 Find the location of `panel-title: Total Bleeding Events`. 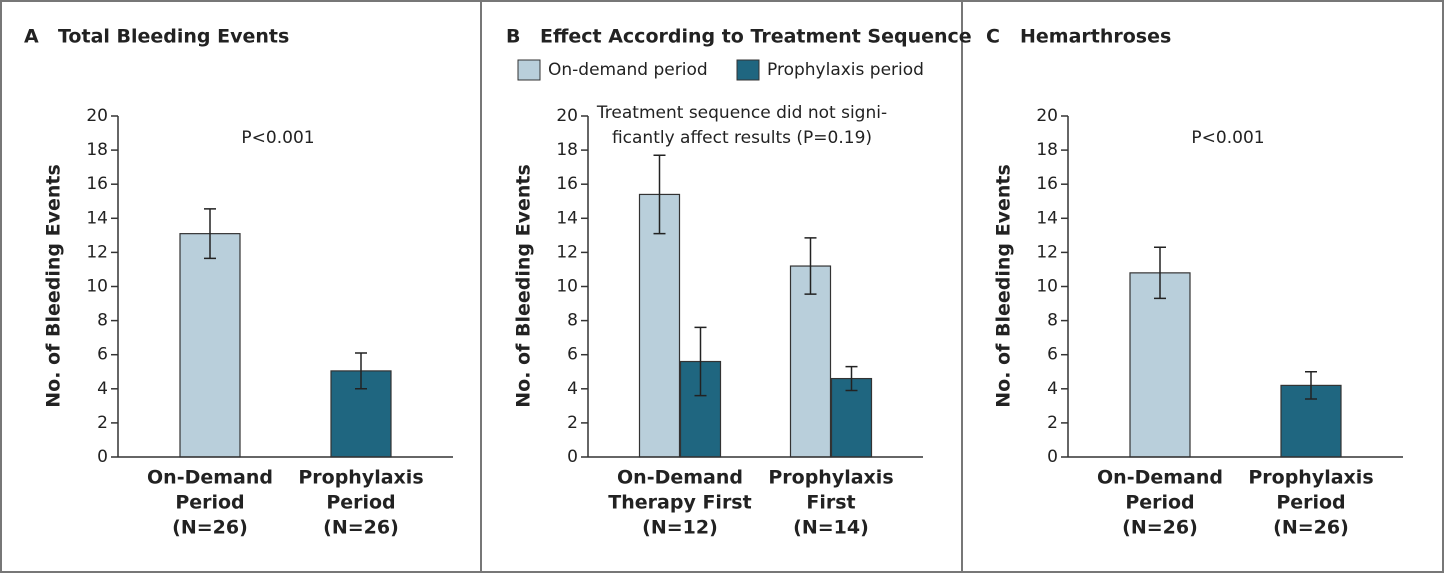

panel-title: Total Bleeding Events is located at coordinates (173, 37).